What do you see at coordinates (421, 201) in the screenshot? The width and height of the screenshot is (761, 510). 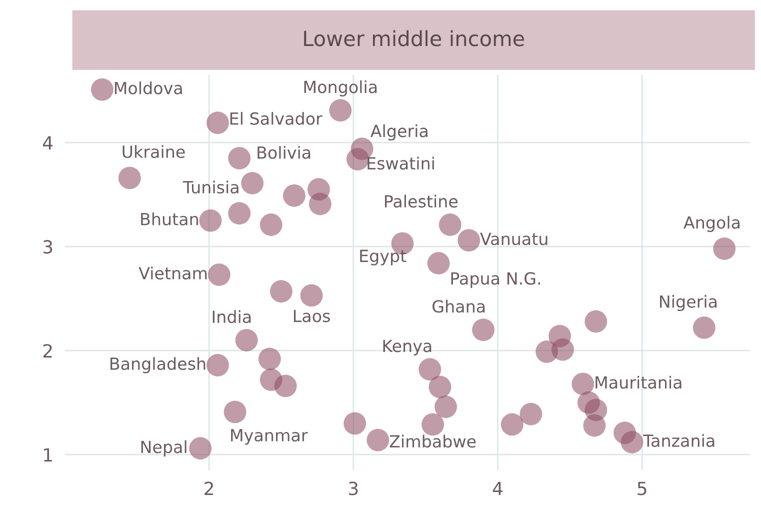 I see `annotation: Palestine` at bounding box center [421, 201].